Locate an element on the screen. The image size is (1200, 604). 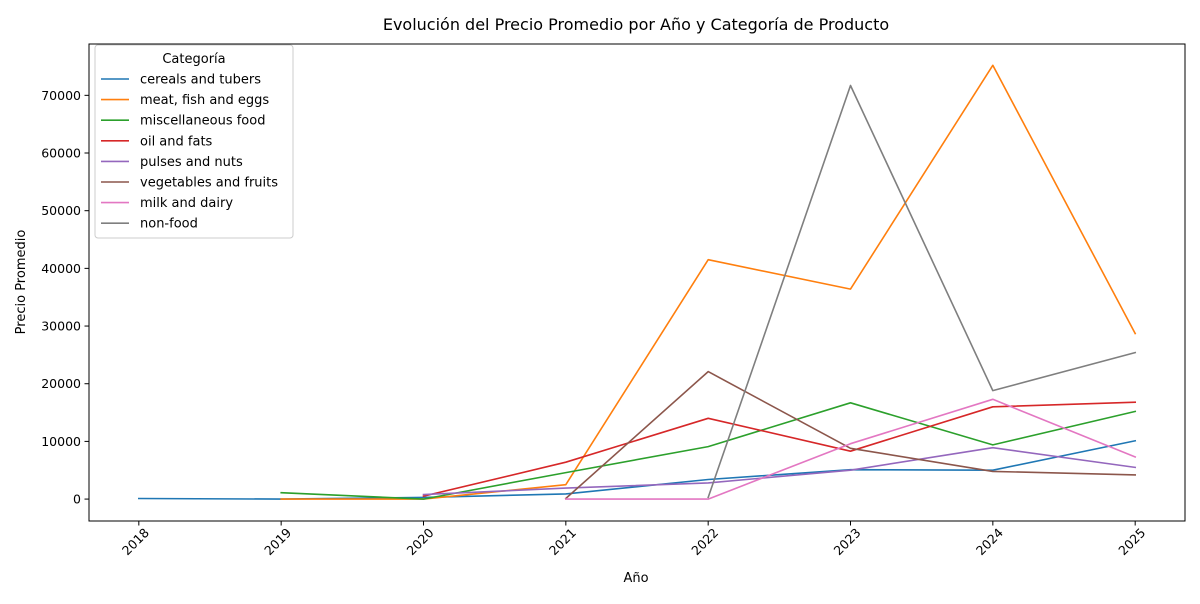
x-tick-label: 2024 is located at coordinates (989, 541).